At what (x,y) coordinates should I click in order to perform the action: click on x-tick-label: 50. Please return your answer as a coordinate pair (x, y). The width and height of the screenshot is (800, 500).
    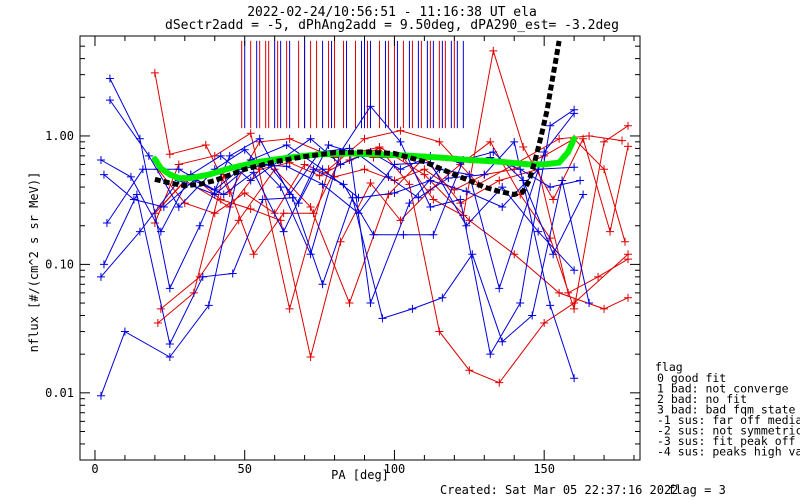
    Looking at the image, I should click on (244, 469).